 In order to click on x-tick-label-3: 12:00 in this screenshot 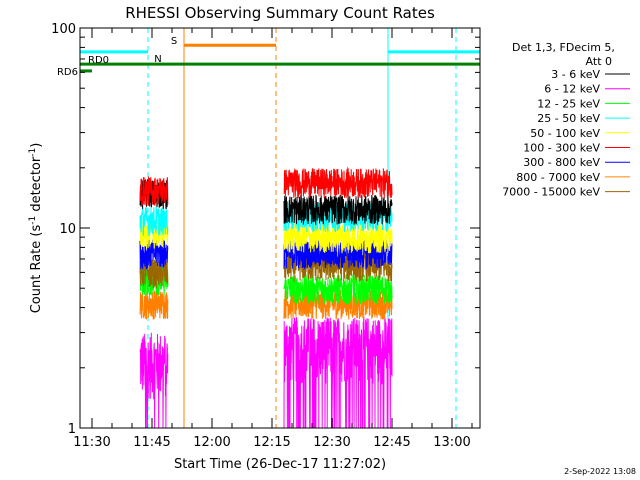, I will do `click(211, 442)`.